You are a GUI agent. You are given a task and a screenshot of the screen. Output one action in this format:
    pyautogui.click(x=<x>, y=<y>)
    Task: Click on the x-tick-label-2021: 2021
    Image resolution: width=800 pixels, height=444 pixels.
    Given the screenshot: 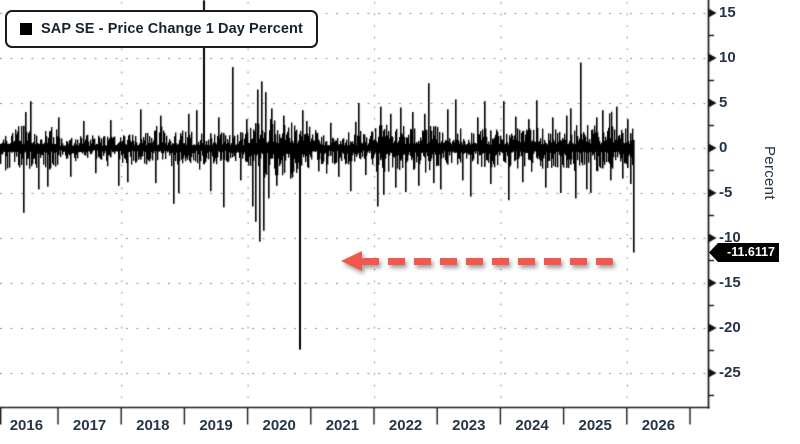 What is the action you would take?
    pyautogui.click(x=342, y=425)
    